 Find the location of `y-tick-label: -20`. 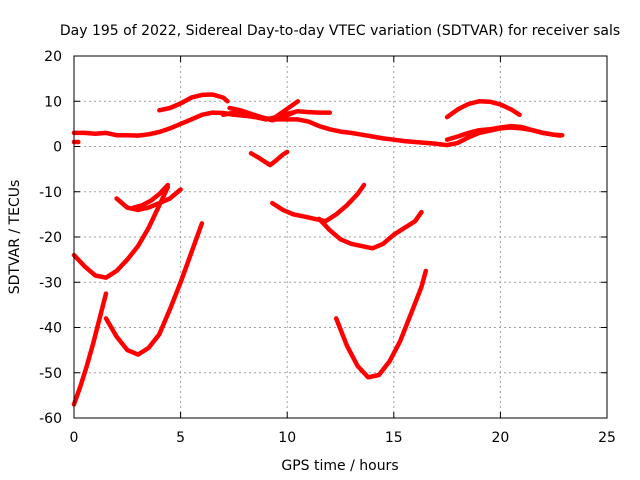

y-tick-label: -20 is located at coordinates (50, 238).